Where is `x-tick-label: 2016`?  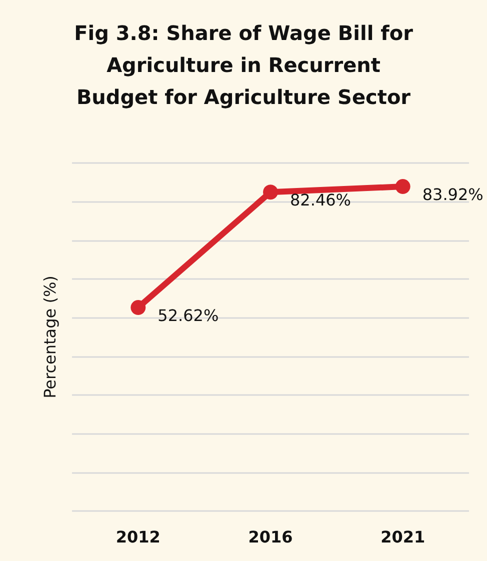
x-tick-label: 2016 is located at coordinates (270, 537).